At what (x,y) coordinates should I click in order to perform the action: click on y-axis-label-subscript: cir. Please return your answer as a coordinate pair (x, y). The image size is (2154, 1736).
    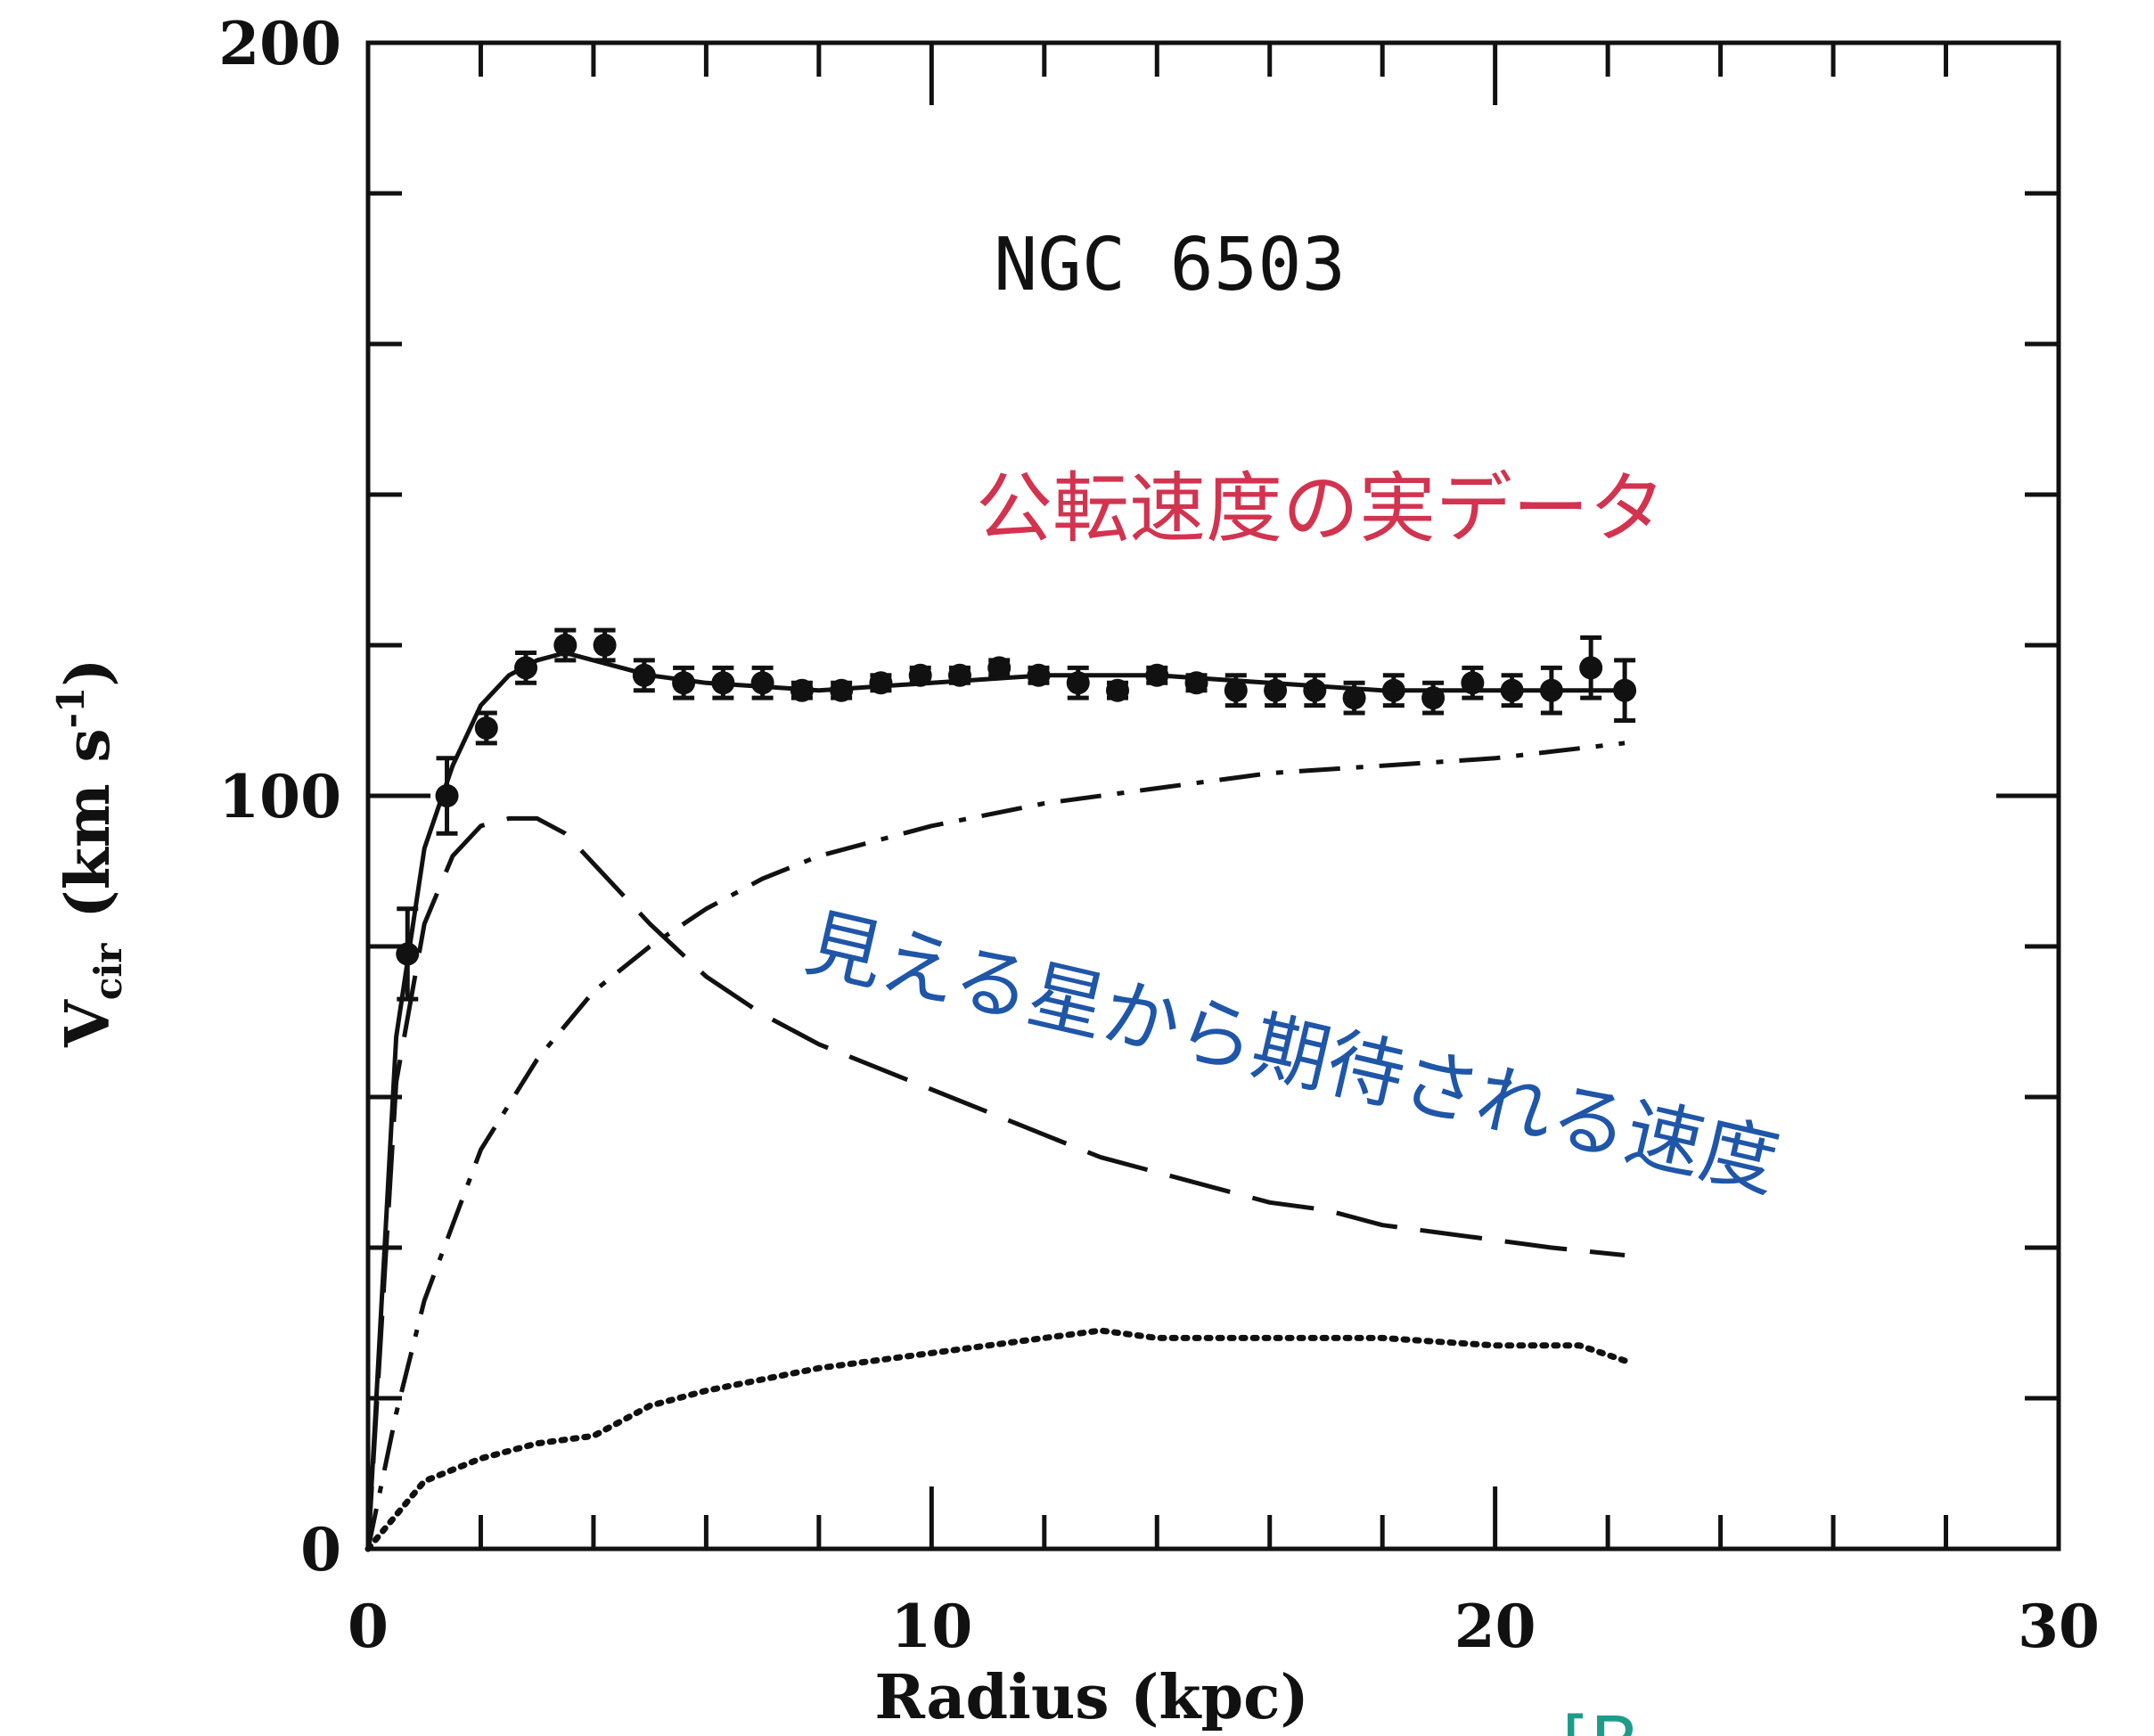
    Looking at the image, I should click on (108, 972).